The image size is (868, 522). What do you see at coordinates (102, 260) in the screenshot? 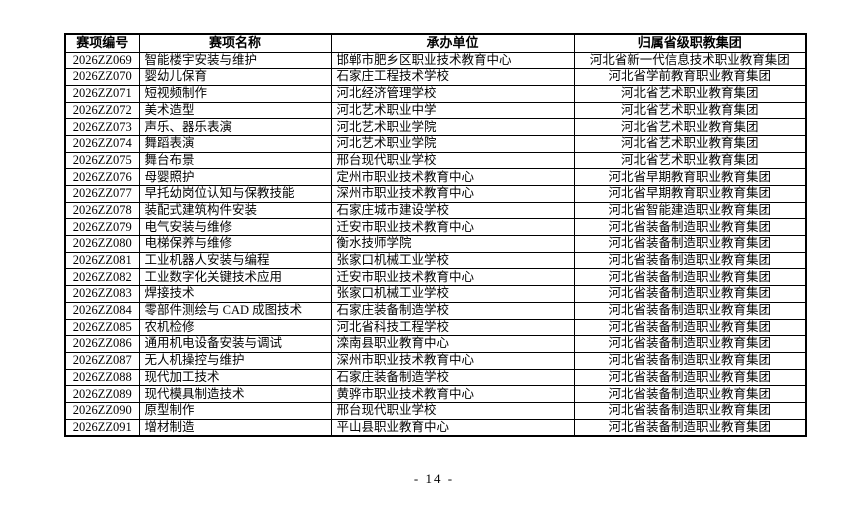
I see `competition-id-cell: 2026ZZ081` at bounding box center [102, 260].